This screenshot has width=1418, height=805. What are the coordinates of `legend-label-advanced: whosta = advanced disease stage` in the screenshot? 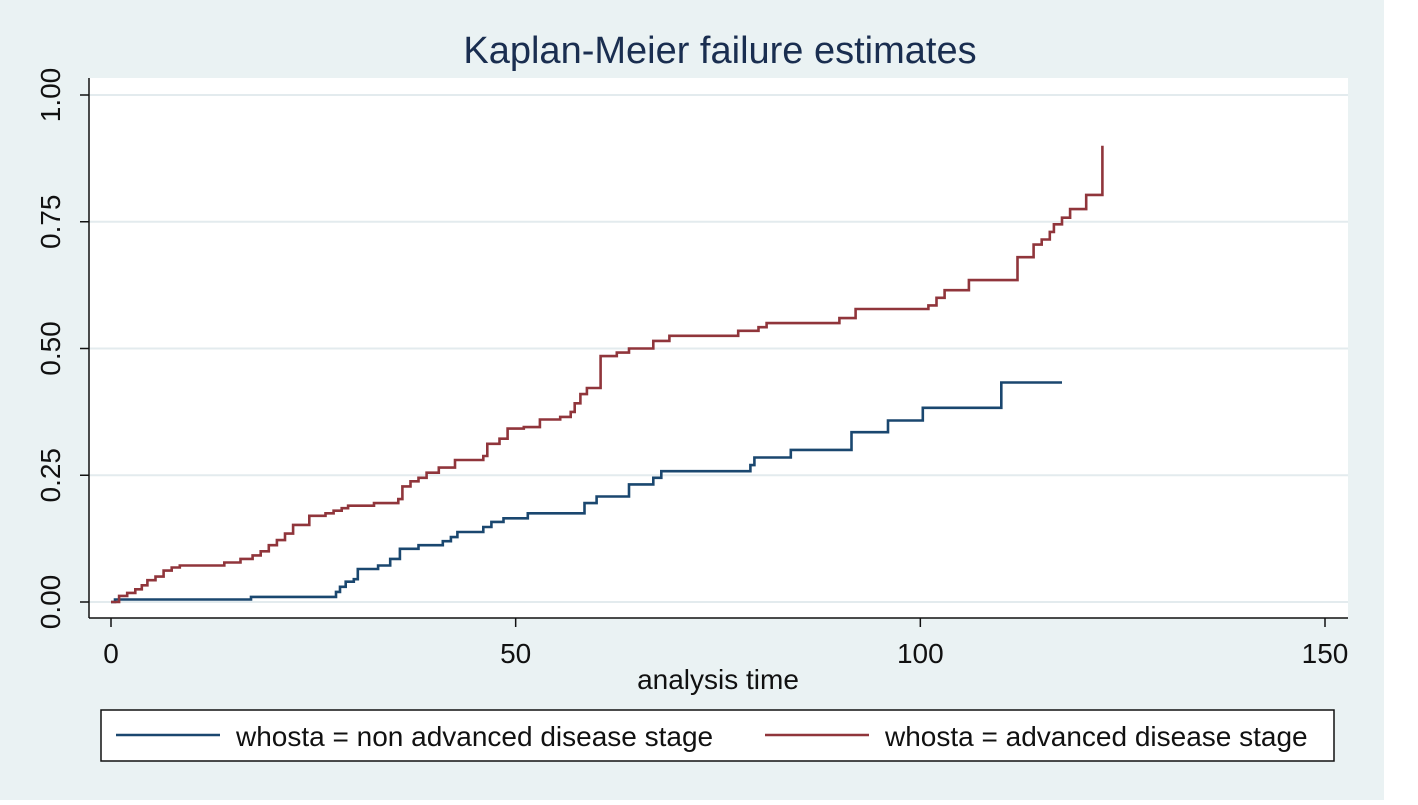 It's located at (1096, 736).